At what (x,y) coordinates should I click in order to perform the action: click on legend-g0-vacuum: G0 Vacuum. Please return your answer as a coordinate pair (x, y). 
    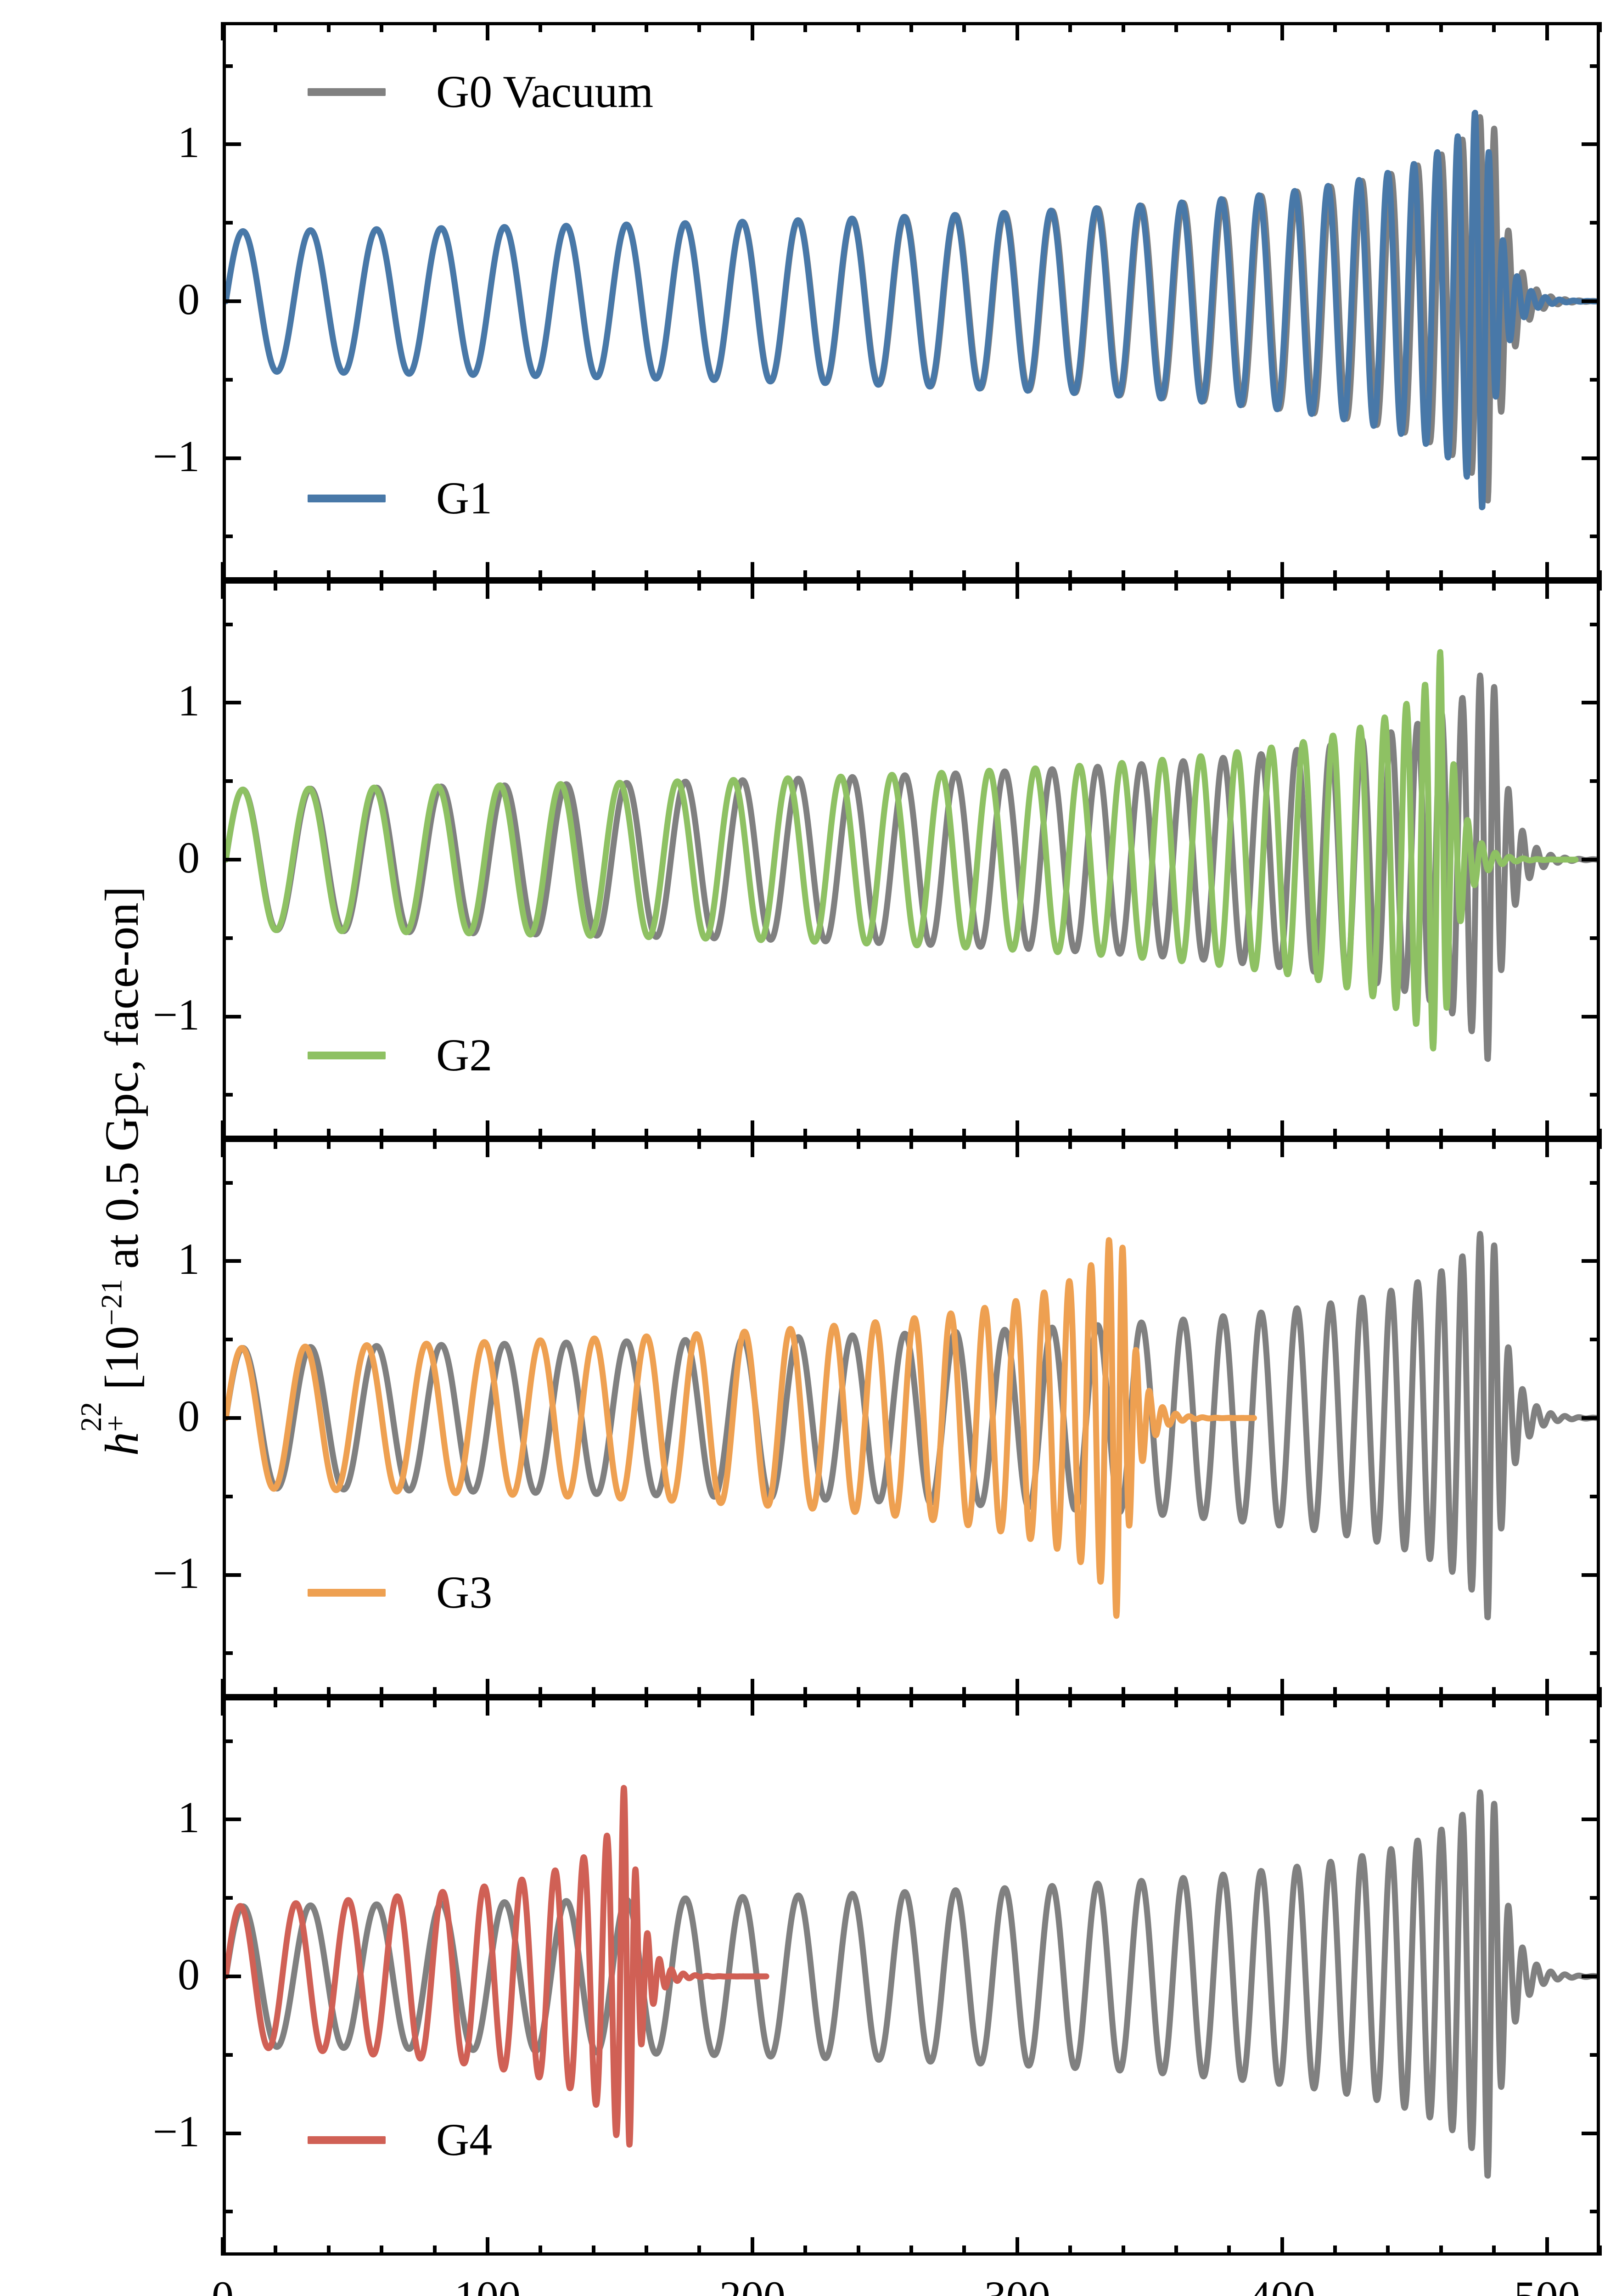
    Looking at the image, I should click on (481, 92).